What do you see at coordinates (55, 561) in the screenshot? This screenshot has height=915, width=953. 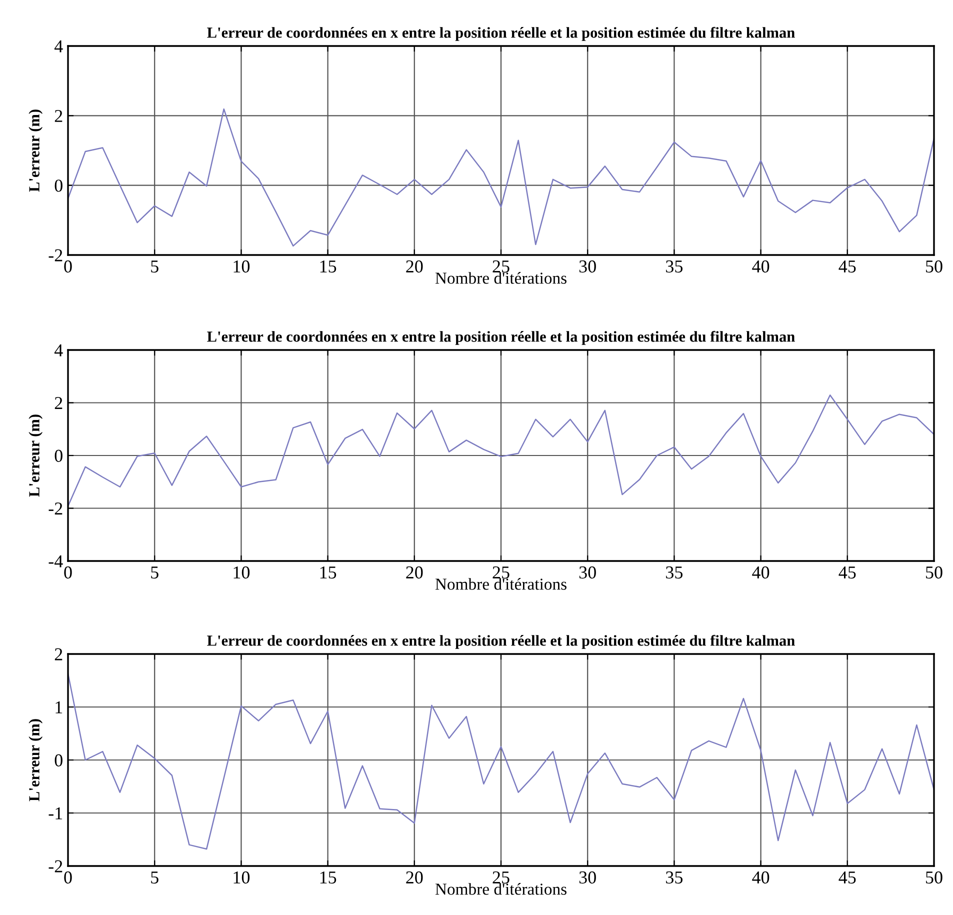 I see `y-tick-label: -4` at bounding box center [55, 561].